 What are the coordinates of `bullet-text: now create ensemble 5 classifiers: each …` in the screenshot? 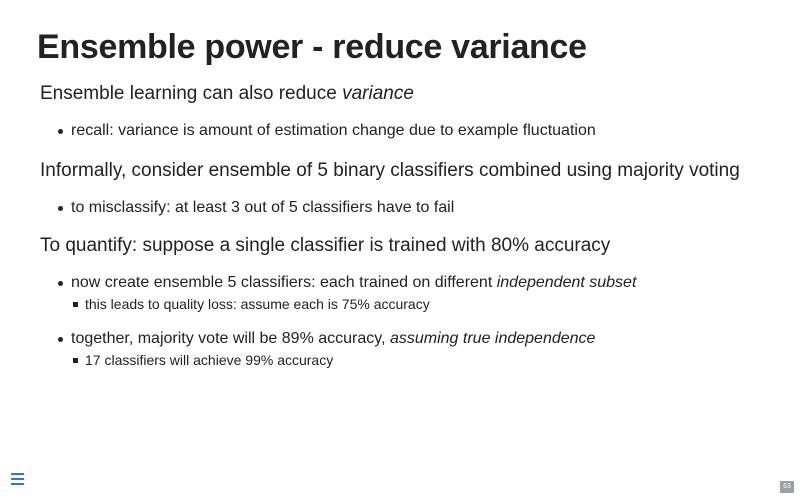 It's located at (284, 282).